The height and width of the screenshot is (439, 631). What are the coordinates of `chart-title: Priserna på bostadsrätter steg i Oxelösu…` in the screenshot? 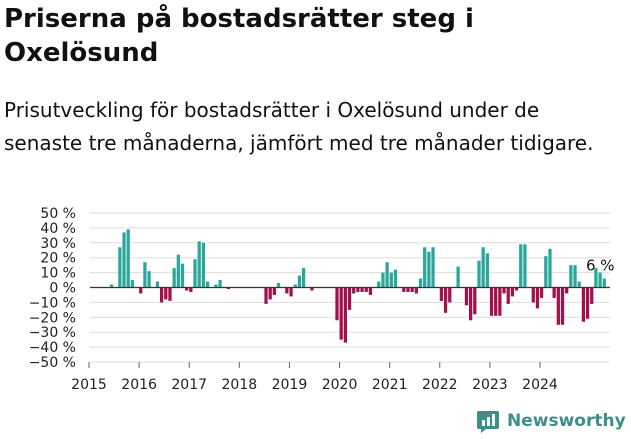 It's located at (239, 36).